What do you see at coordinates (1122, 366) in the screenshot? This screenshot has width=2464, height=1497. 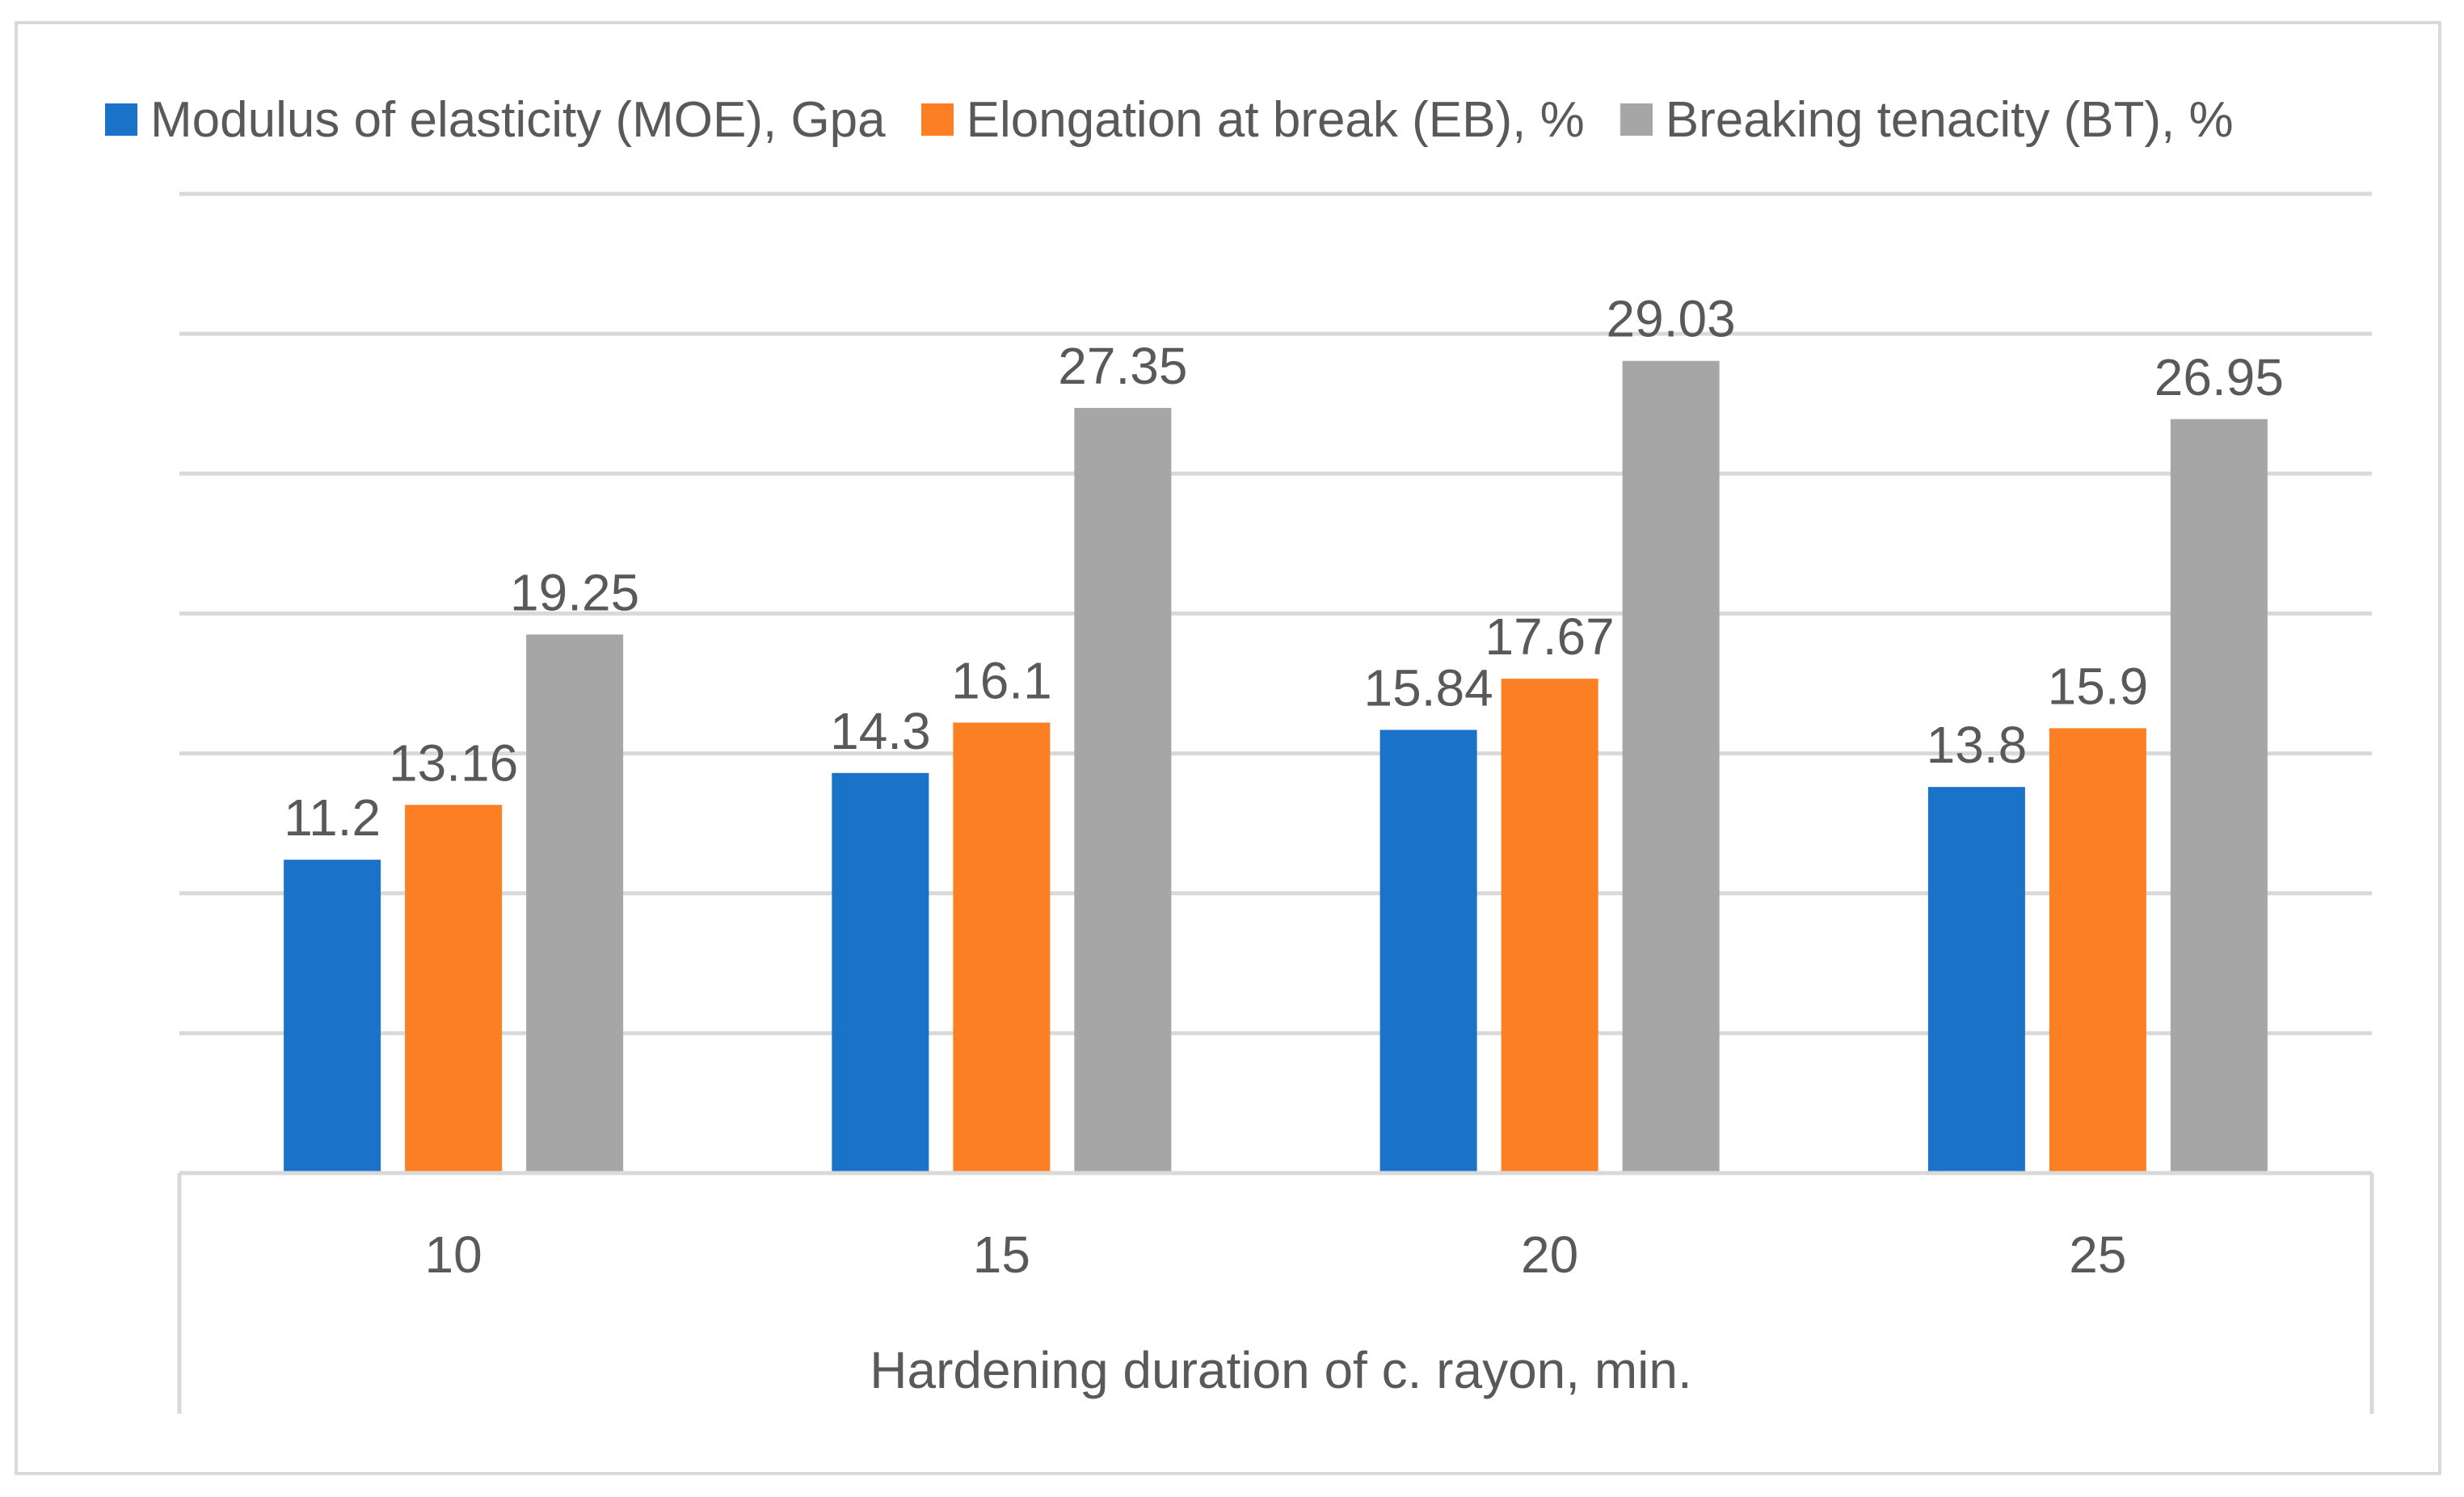 I see `data-label: 27.35` at bounding box center [1122, 366].